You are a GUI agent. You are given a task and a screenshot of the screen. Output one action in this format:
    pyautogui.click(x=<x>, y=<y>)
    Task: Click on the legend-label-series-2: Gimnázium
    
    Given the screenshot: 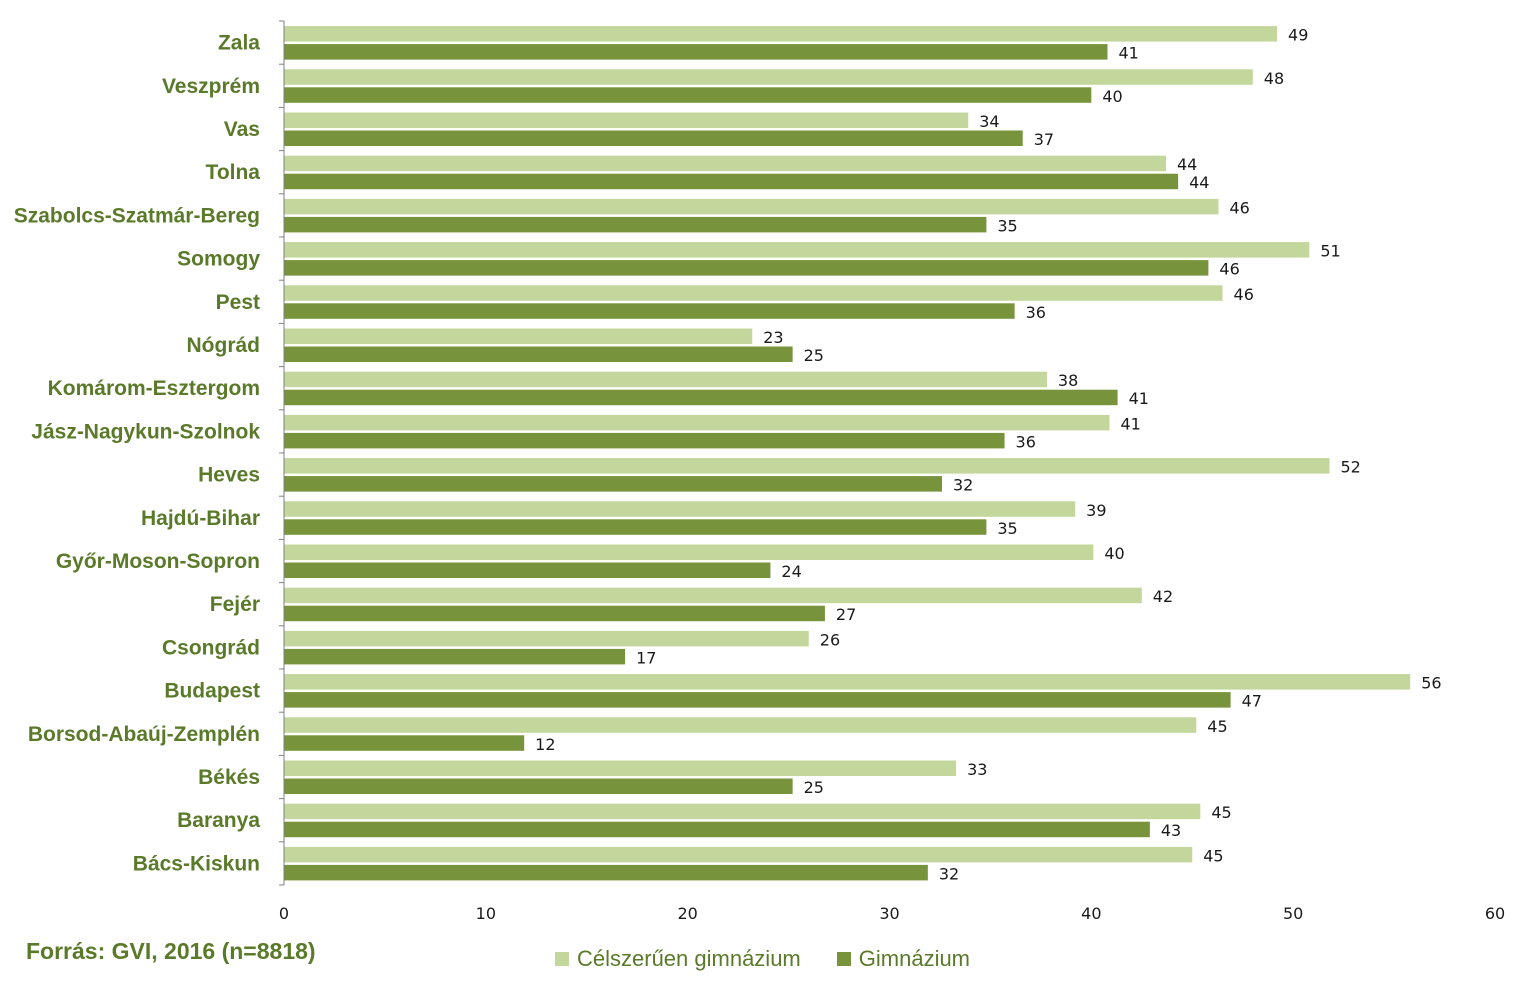 What is the action you would take?
    pyautogui.click(x=914, y=958)
    